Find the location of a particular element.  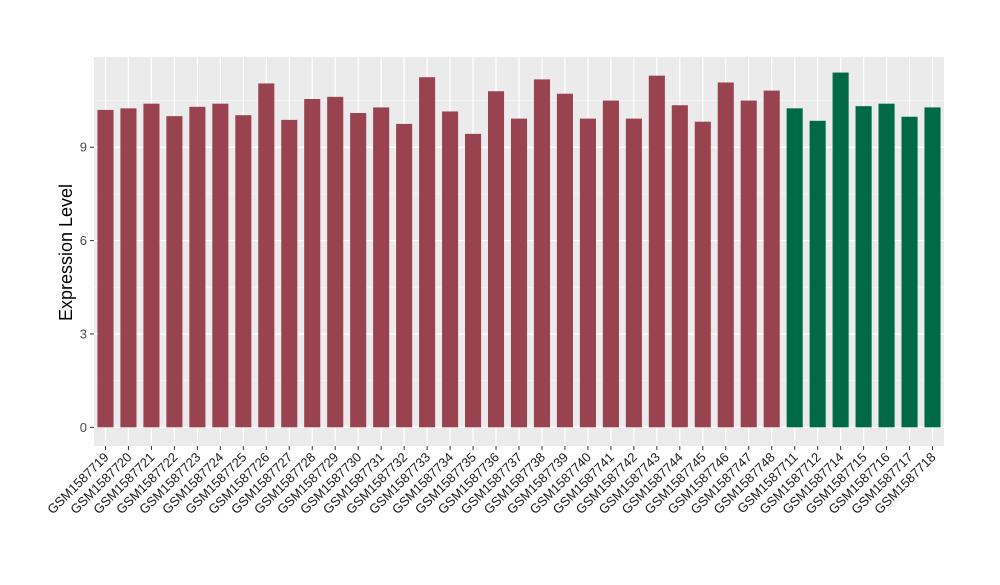

bar-GSM1587731 is located at coordinates (381, 267).